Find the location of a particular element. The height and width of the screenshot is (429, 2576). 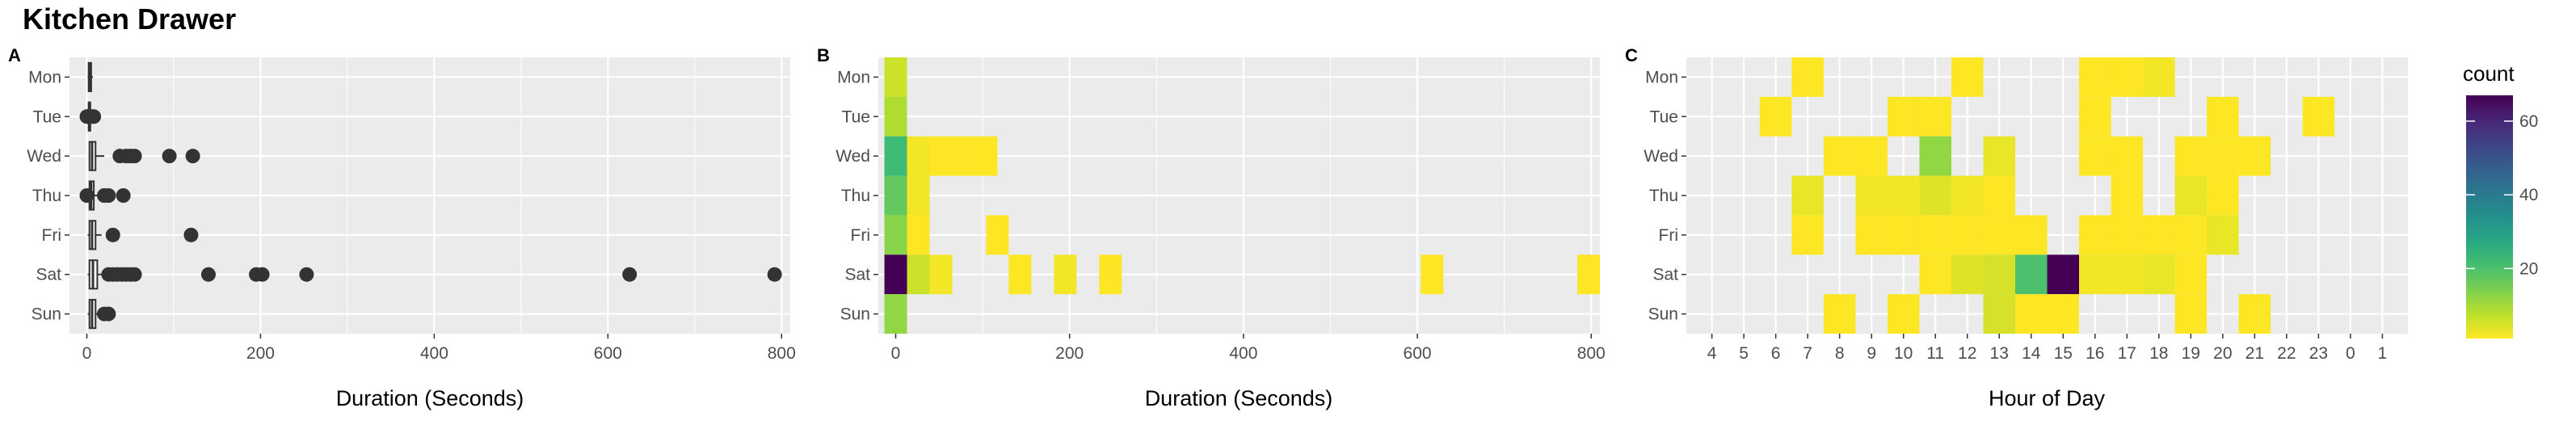

x-tick-label-hour-19: 19 is located at coordinates (2191, 353).